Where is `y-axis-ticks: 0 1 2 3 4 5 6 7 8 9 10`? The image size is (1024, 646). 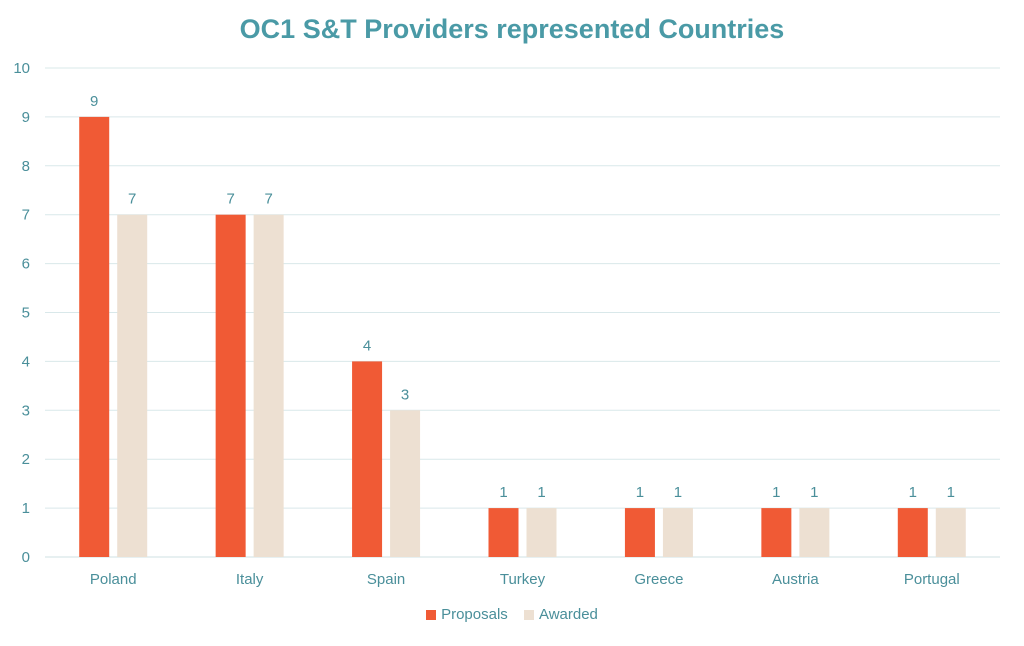
y-axis-ticks: 0 1 2 3 4 5 6 7 8 9 10 is located at coordinates (21, 313).